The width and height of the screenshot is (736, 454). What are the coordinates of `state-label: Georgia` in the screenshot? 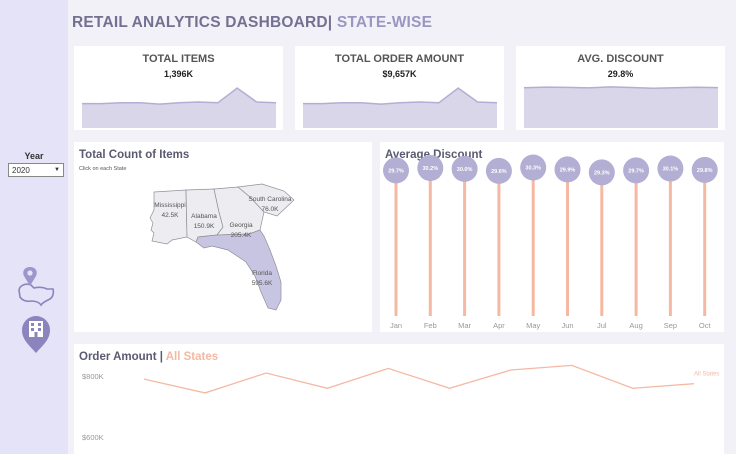 It's located at (241, 225).